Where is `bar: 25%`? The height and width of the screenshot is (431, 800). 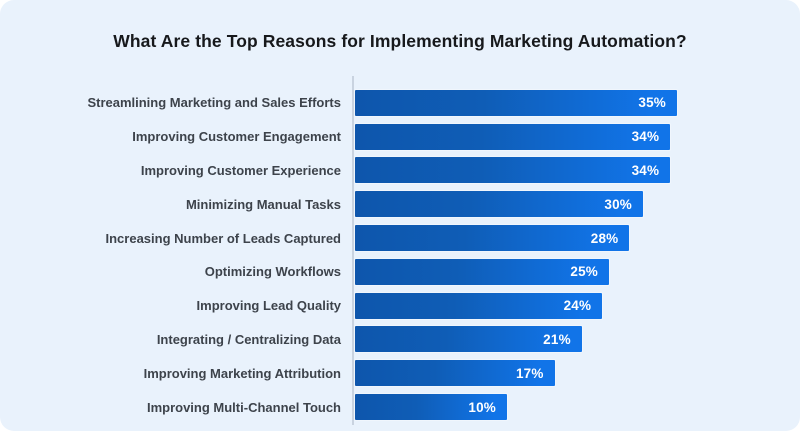 bar: 25% is located at coordinates (482, 271).